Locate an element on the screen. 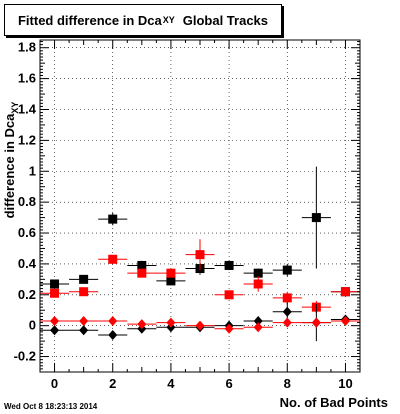 The height and width of the screenshot is (414, 400). x-tick-label: 4 is located at coordinates (171, 383).